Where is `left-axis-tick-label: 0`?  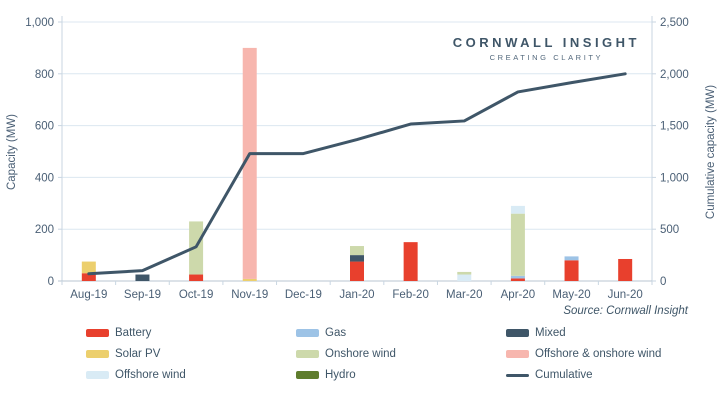 left-axis-tick-label: 0 is located at coordinates (51, 282).